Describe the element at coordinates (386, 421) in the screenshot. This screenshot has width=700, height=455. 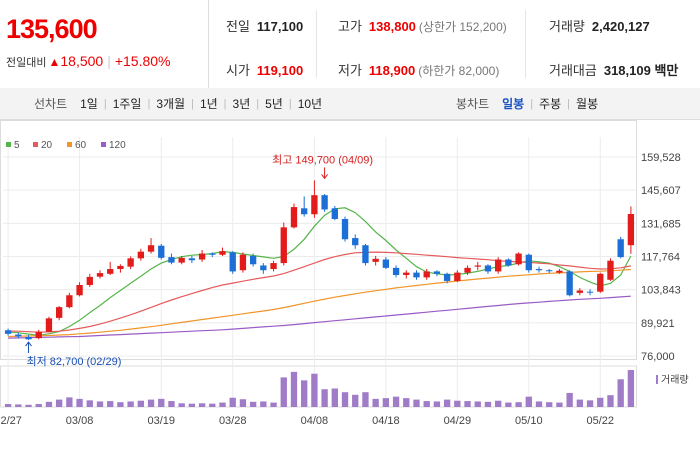
I see `x-tick-label: 04/18` at that location.